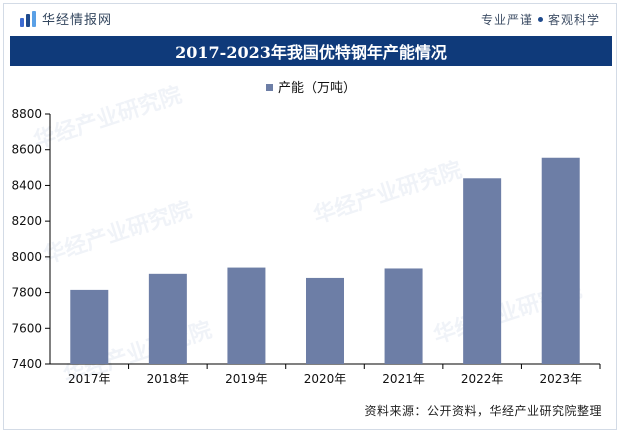 The width and height of the screenshot is (622, 435). I want to click on y-tick-label: 8600, so click(26, 150).